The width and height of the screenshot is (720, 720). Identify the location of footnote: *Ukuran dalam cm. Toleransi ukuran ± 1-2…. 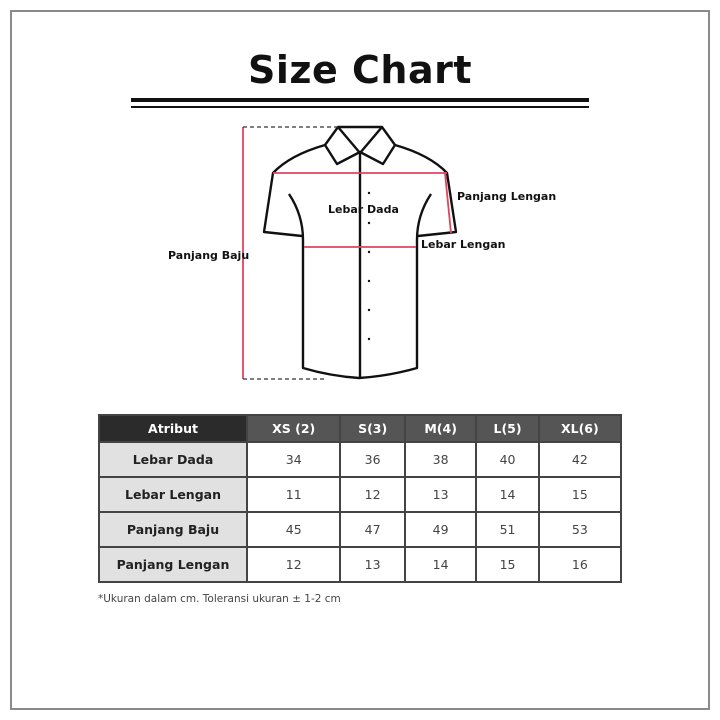
(219, 599).